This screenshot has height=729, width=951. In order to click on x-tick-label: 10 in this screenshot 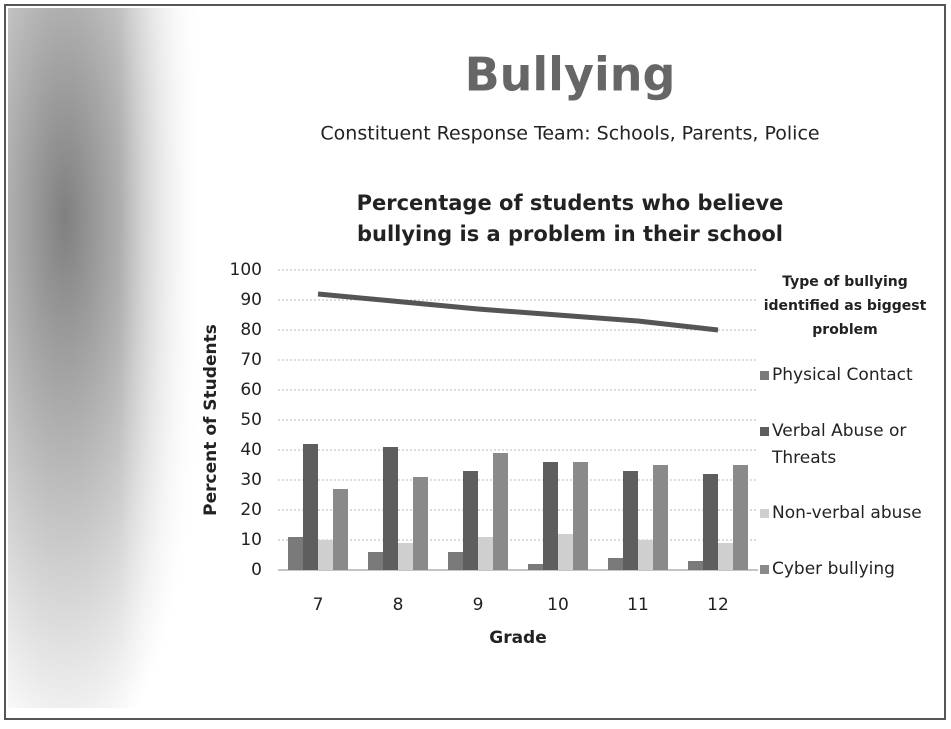, I will do `click(558, 605)`.